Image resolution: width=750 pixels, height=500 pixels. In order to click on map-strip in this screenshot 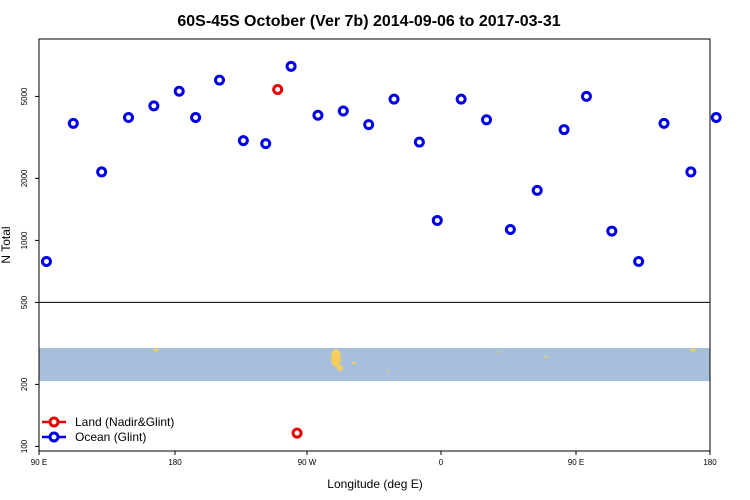, I will do `click(374, 364)`.